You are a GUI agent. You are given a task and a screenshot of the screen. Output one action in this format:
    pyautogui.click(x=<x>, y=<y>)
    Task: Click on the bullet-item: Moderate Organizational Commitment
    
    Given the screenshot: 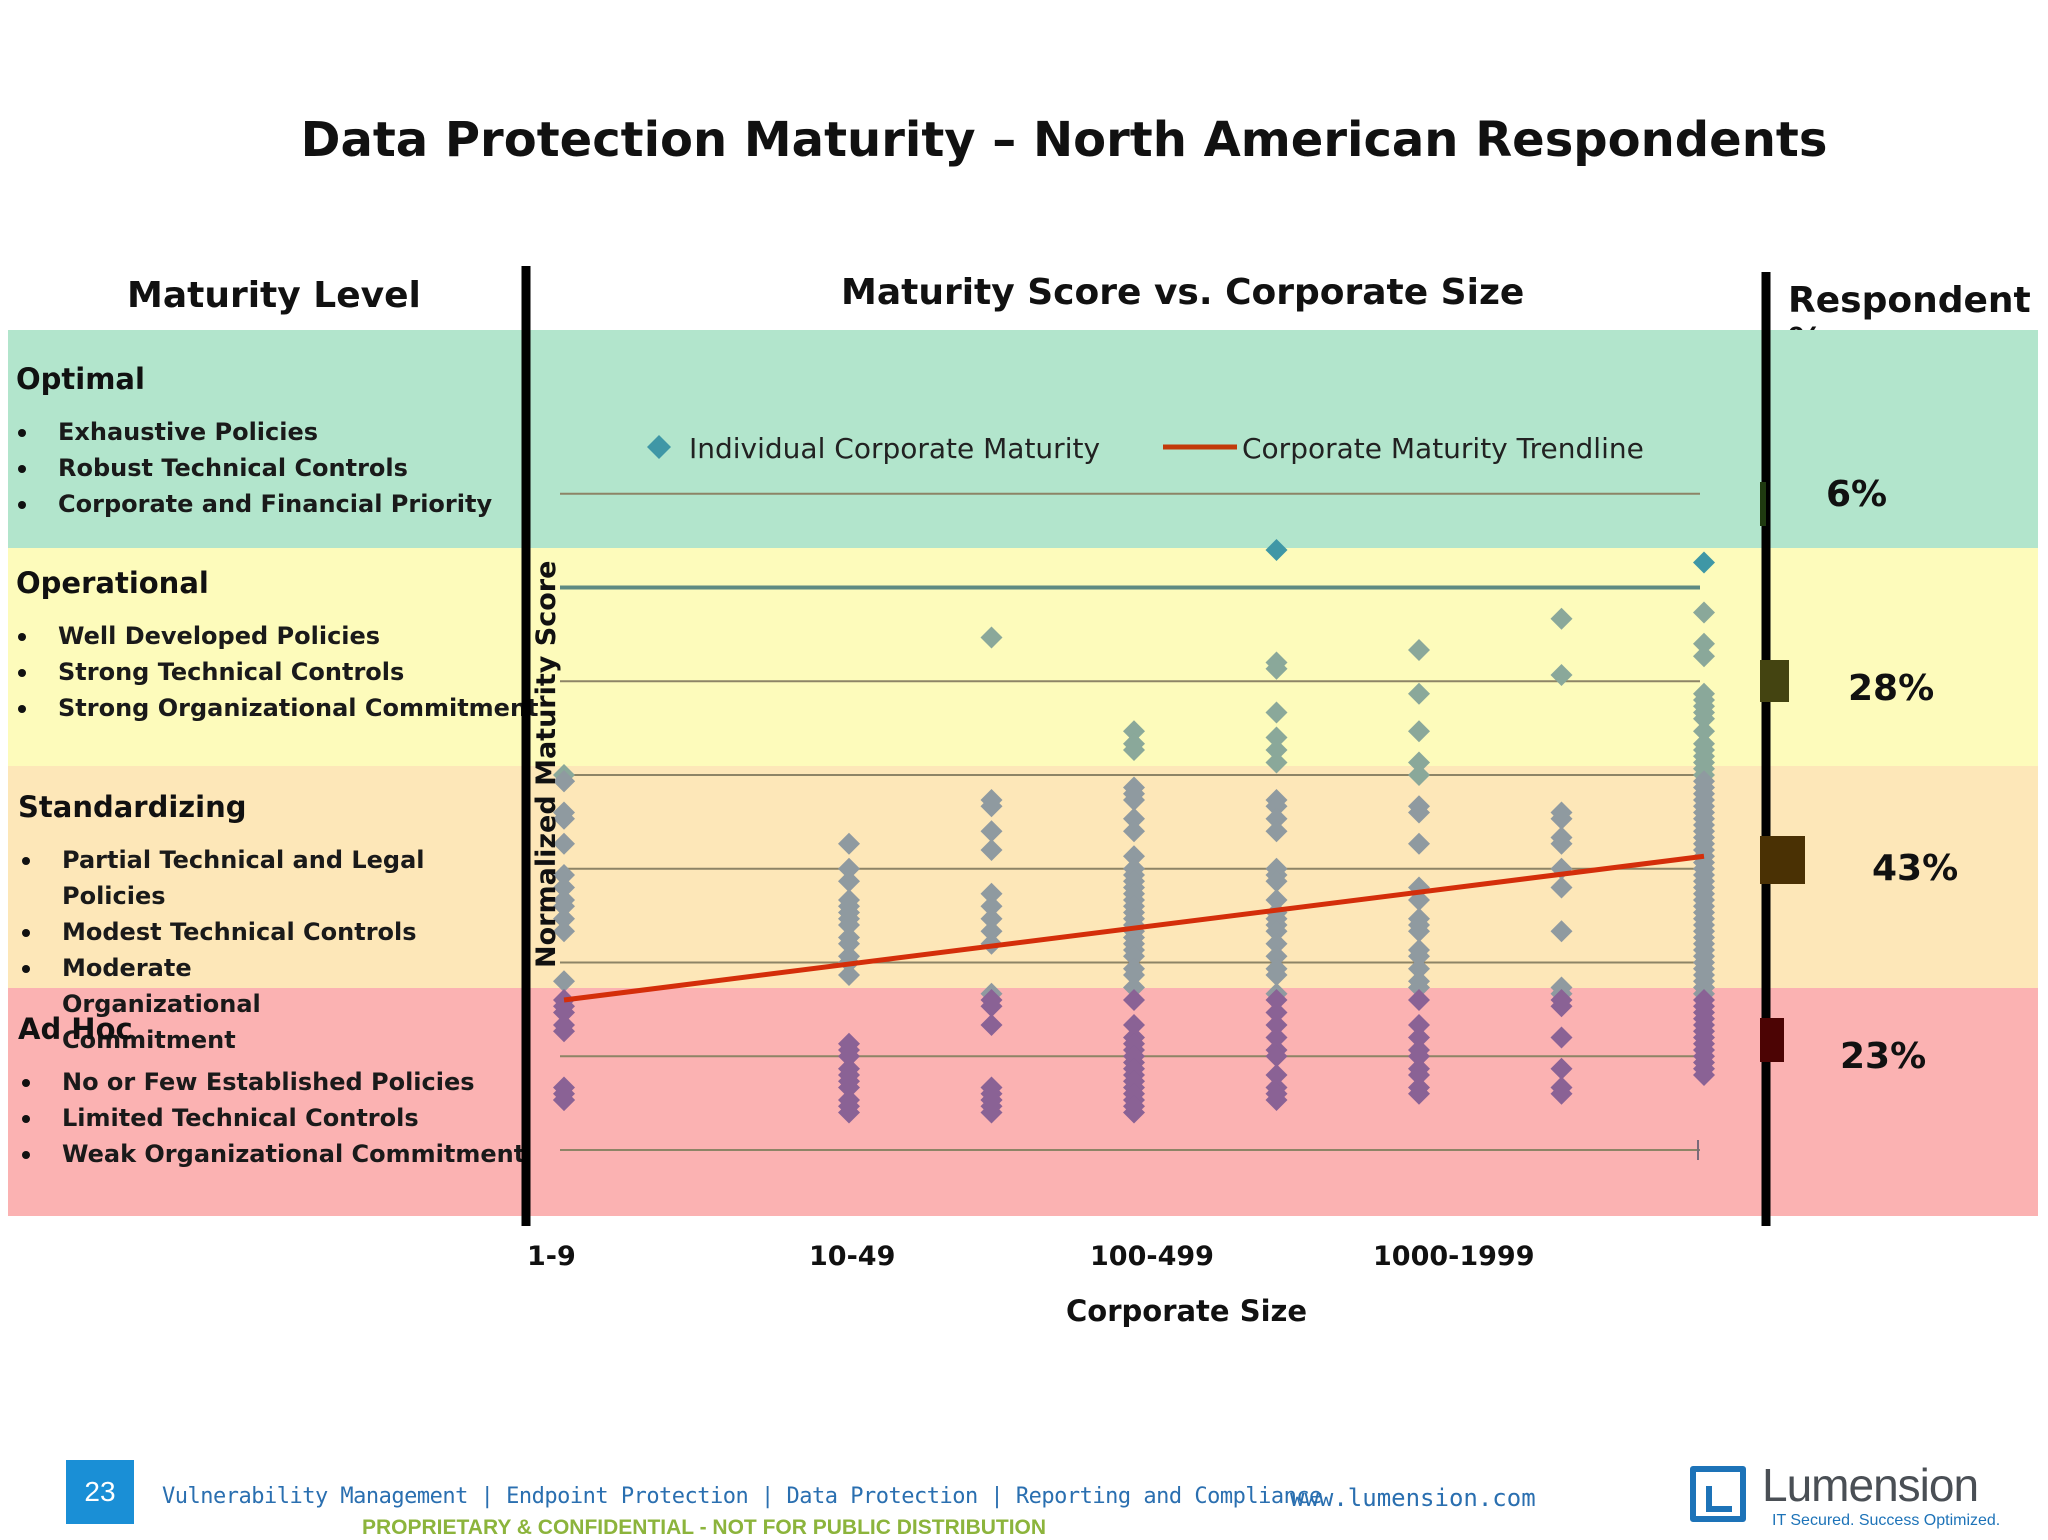 What is the action you would take?
    pyautogui.click(x=205, y=1004)
    